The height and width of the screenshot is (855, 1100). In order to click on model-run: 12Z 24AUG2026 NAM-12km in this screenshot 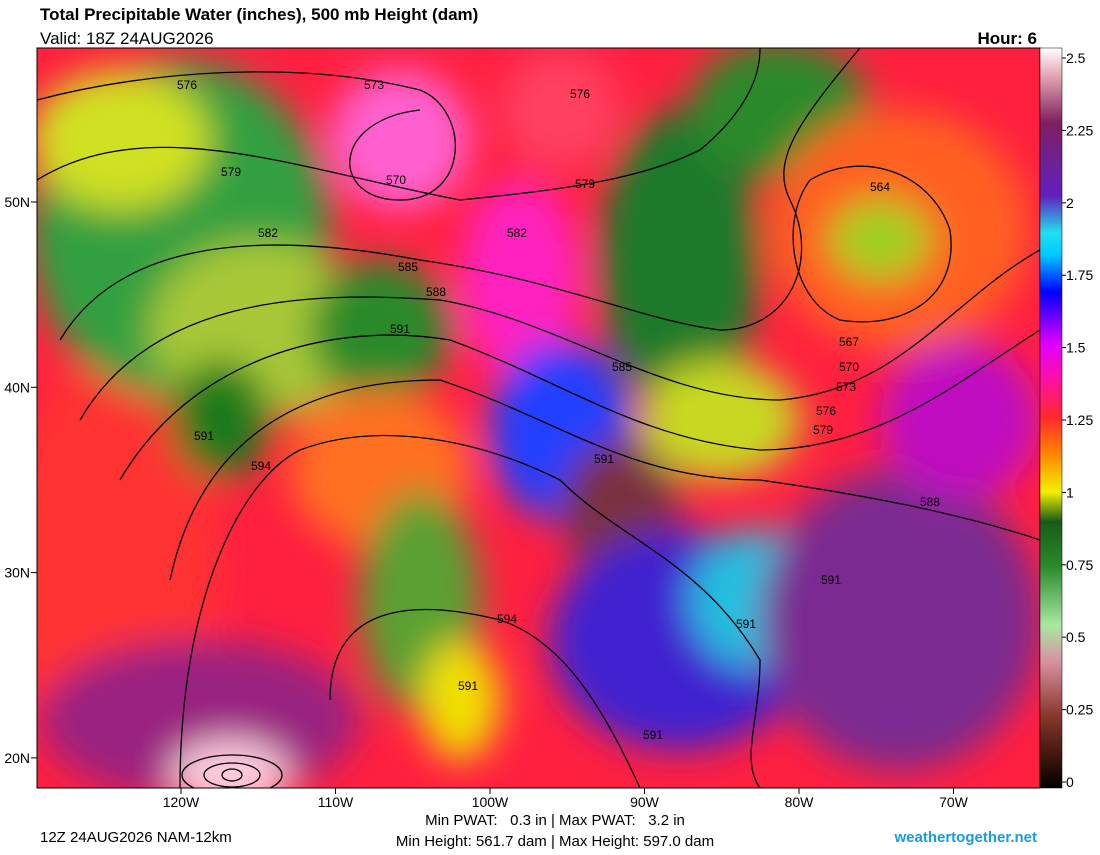, I will do `click(136, 837)`.